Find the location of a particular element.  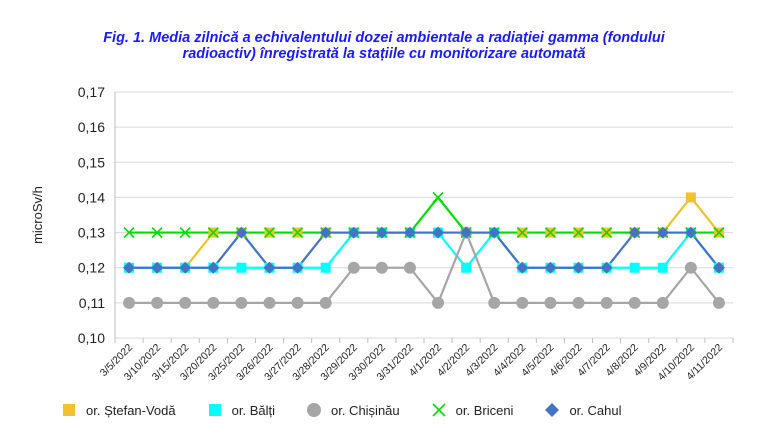

legend-item-3: or. Briceni is located at coordinates (472, 410).